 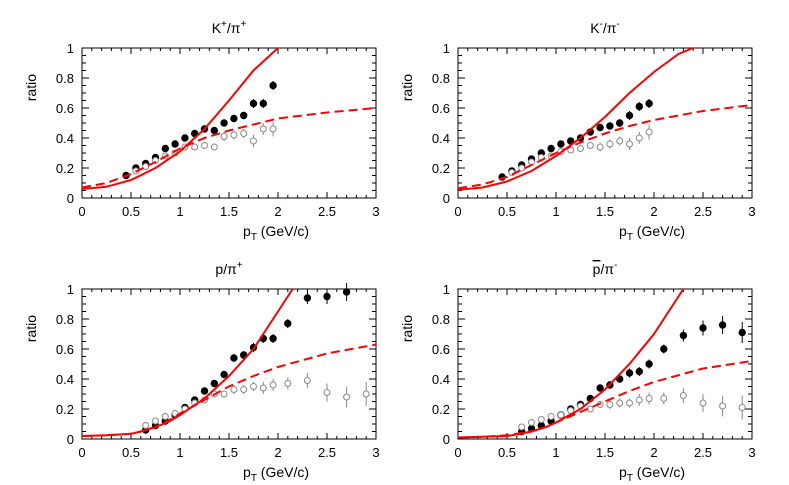 I want to click on x-tick-label: 0, so click(x=457, y=211).